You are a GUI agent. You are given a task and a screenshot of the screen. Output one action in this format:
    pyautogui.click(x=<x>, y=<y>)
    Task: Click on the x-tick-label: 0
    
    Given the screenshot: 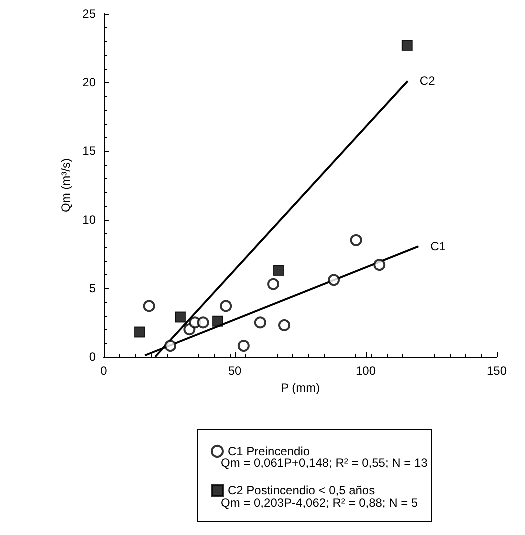 What is the action you would take?
    pyautogui.click(x=104, y=371)
    